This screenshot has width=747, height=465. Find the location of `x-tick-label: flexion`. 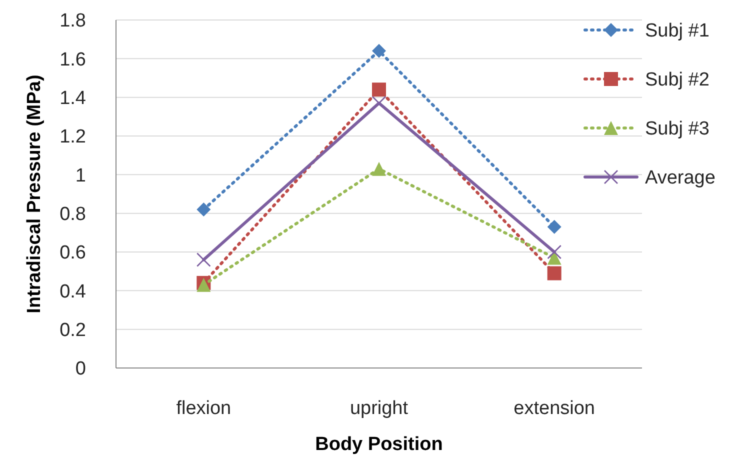

x-tick-label: flexion is located at coordinates (204, 408).